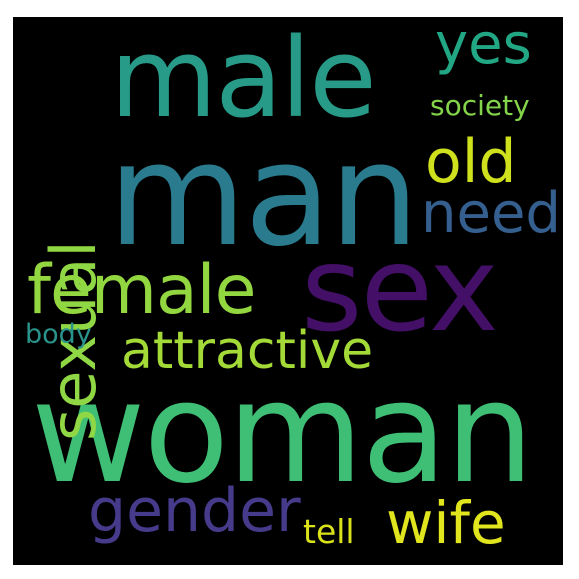 Image resolution: width=579 pixels, height=579 pixels. Describe the element at coordinates (446, 523) in the screenshot. I see `word-wife: wife` at that location.